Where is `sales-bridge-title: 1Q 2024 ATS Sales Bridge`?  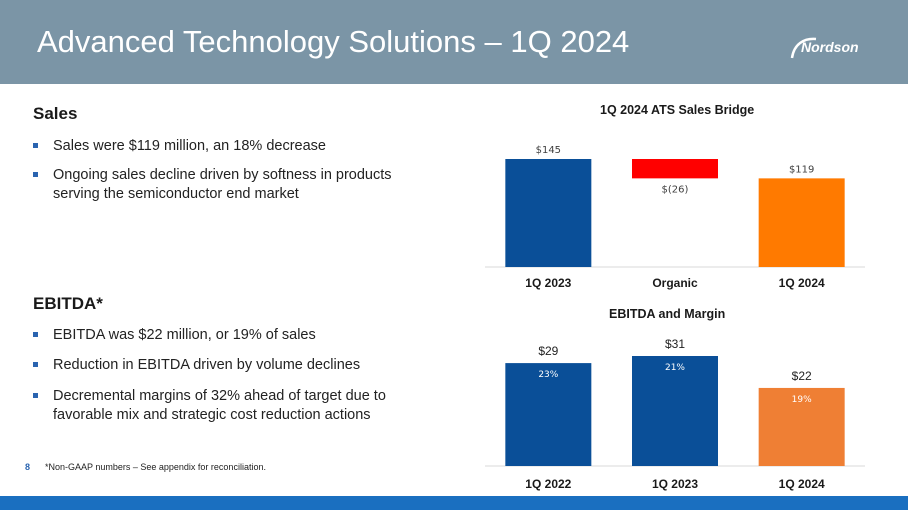 sales-bridge-title: 1Q 2024 ATS Sales Bridge is located at coordinates (677, 110).